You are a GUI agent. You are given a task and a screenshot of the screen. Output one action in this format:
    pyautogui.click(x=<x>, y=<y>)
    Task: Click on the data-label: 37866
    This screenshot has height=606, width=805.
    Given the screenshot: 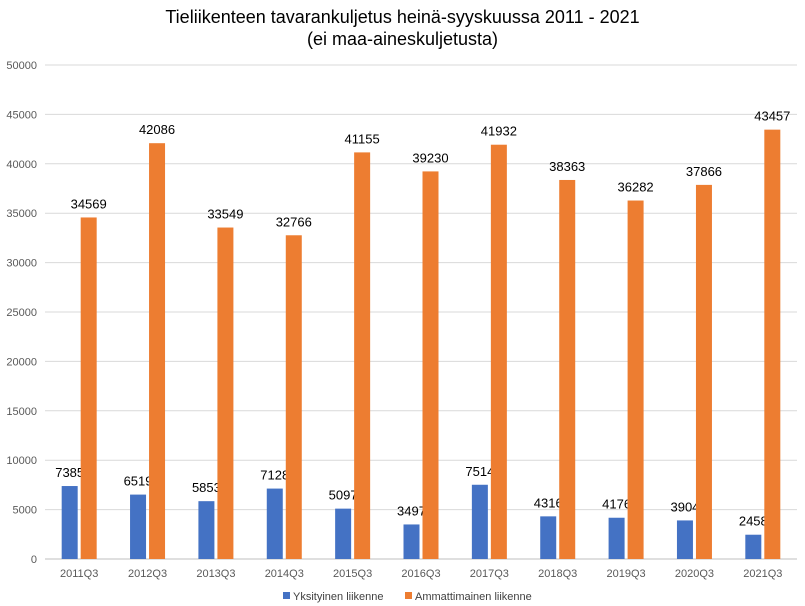 What is the action you would take?
    pyautogui.click(x=704, y=171)
    